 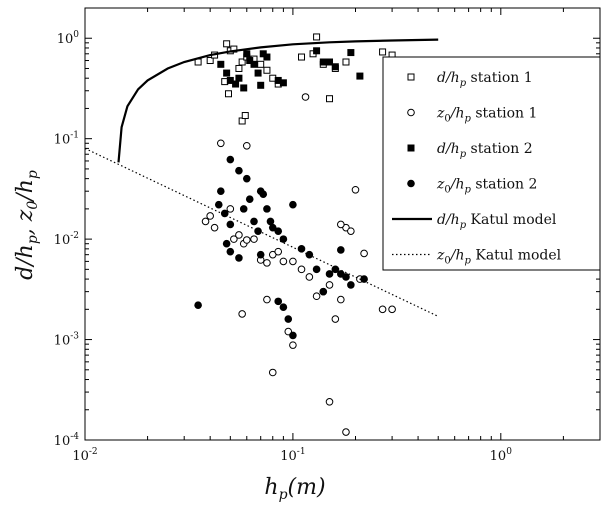 I want to click on legend-entry: z0/hp Katul model, so click(x=477, y=257).